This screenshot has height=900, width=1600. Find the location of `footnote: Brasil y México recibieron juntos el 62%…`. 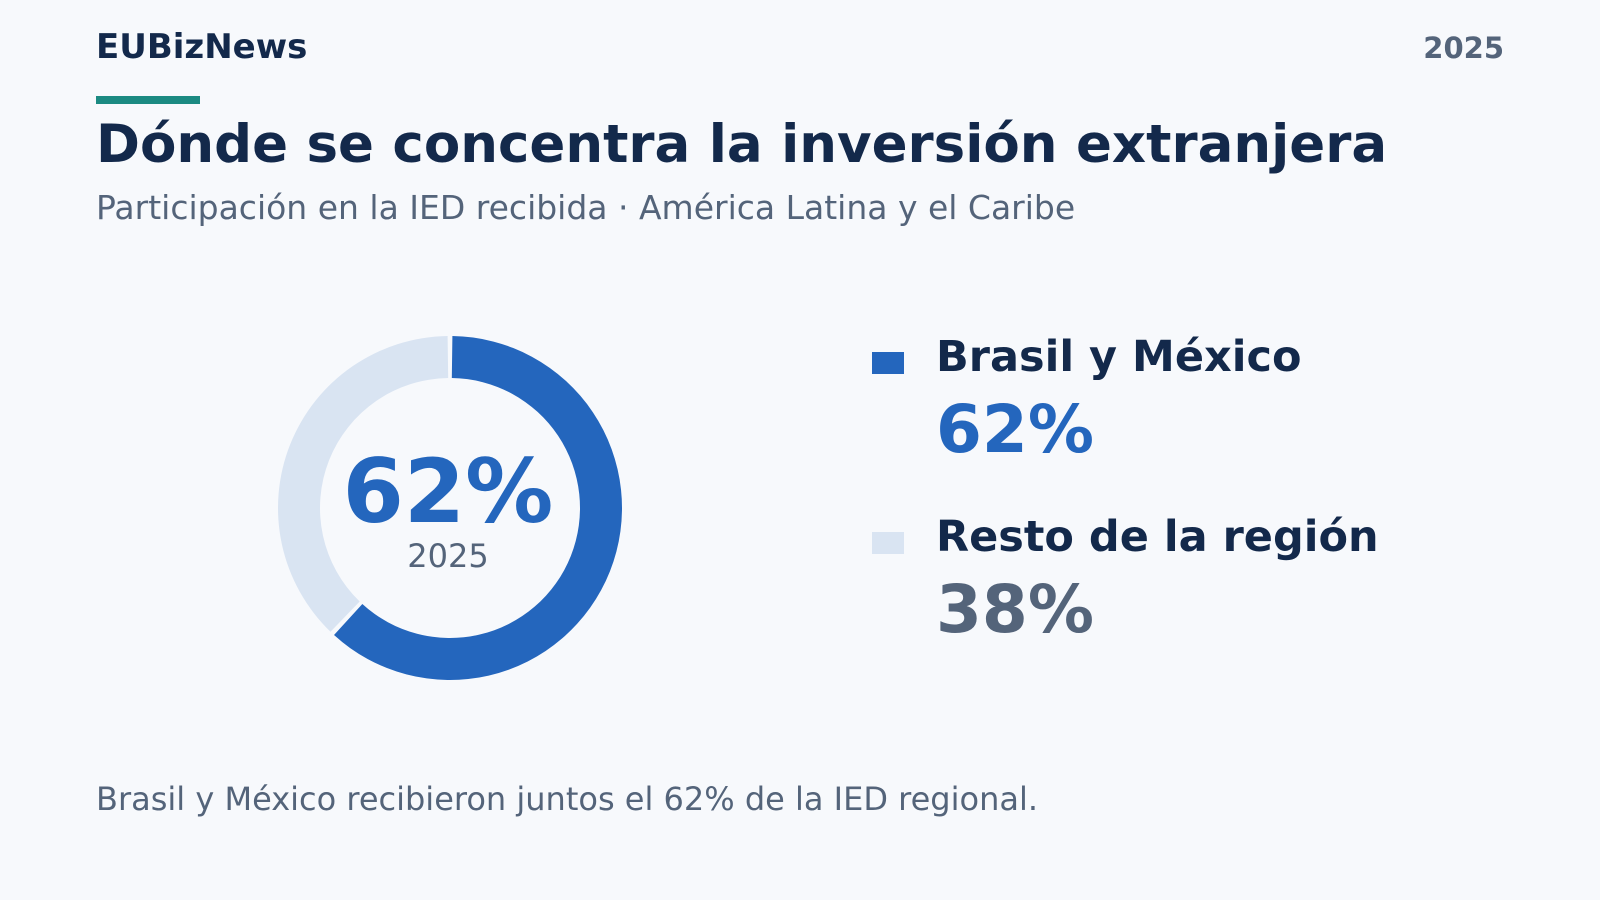

footnote: Brasil y México recibieron juntos el 62%… is located at coordinates (567, 799).